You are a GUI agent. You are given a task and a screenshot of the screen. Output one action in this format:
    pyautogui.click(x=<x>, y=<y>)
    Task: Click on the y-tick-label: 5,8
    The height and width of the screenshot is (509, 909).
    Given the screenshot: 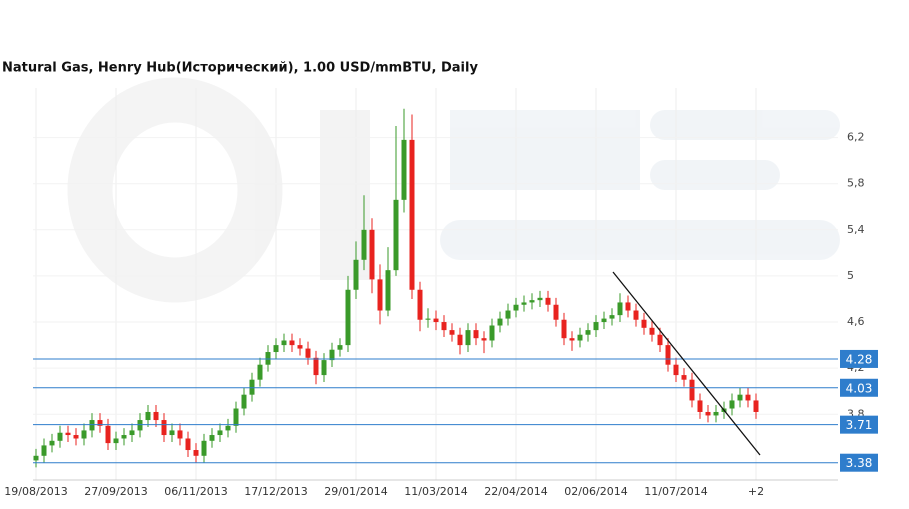 What is the action you would take?
    pyautogui.click(x=856, y=183)
    